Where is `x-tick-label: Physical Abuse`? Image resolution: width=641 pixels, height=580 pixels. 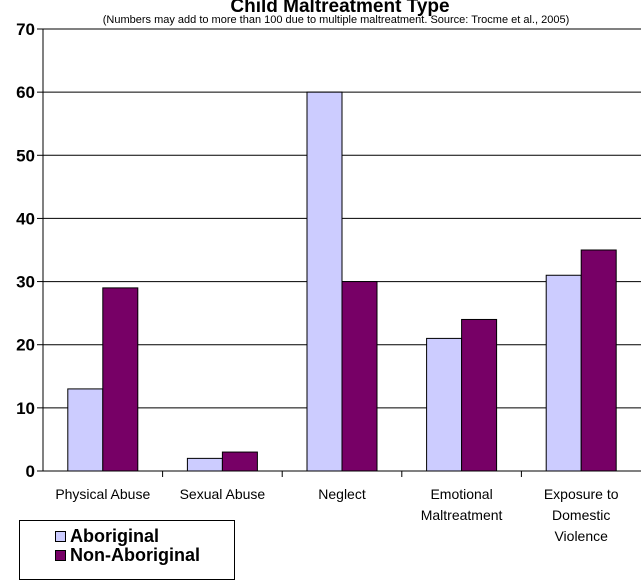
x-tick-label: Physical Abuse is located at coordinates (102, 494).